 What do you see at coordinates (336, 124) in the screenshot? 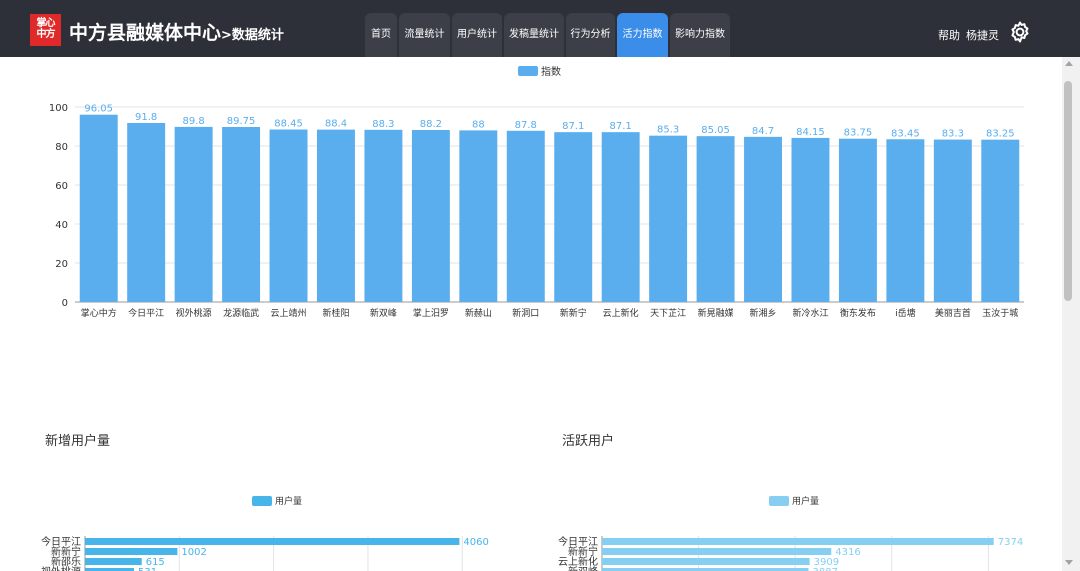
I see `bar-value-label: 88.4` at bounding box center [336, 124].